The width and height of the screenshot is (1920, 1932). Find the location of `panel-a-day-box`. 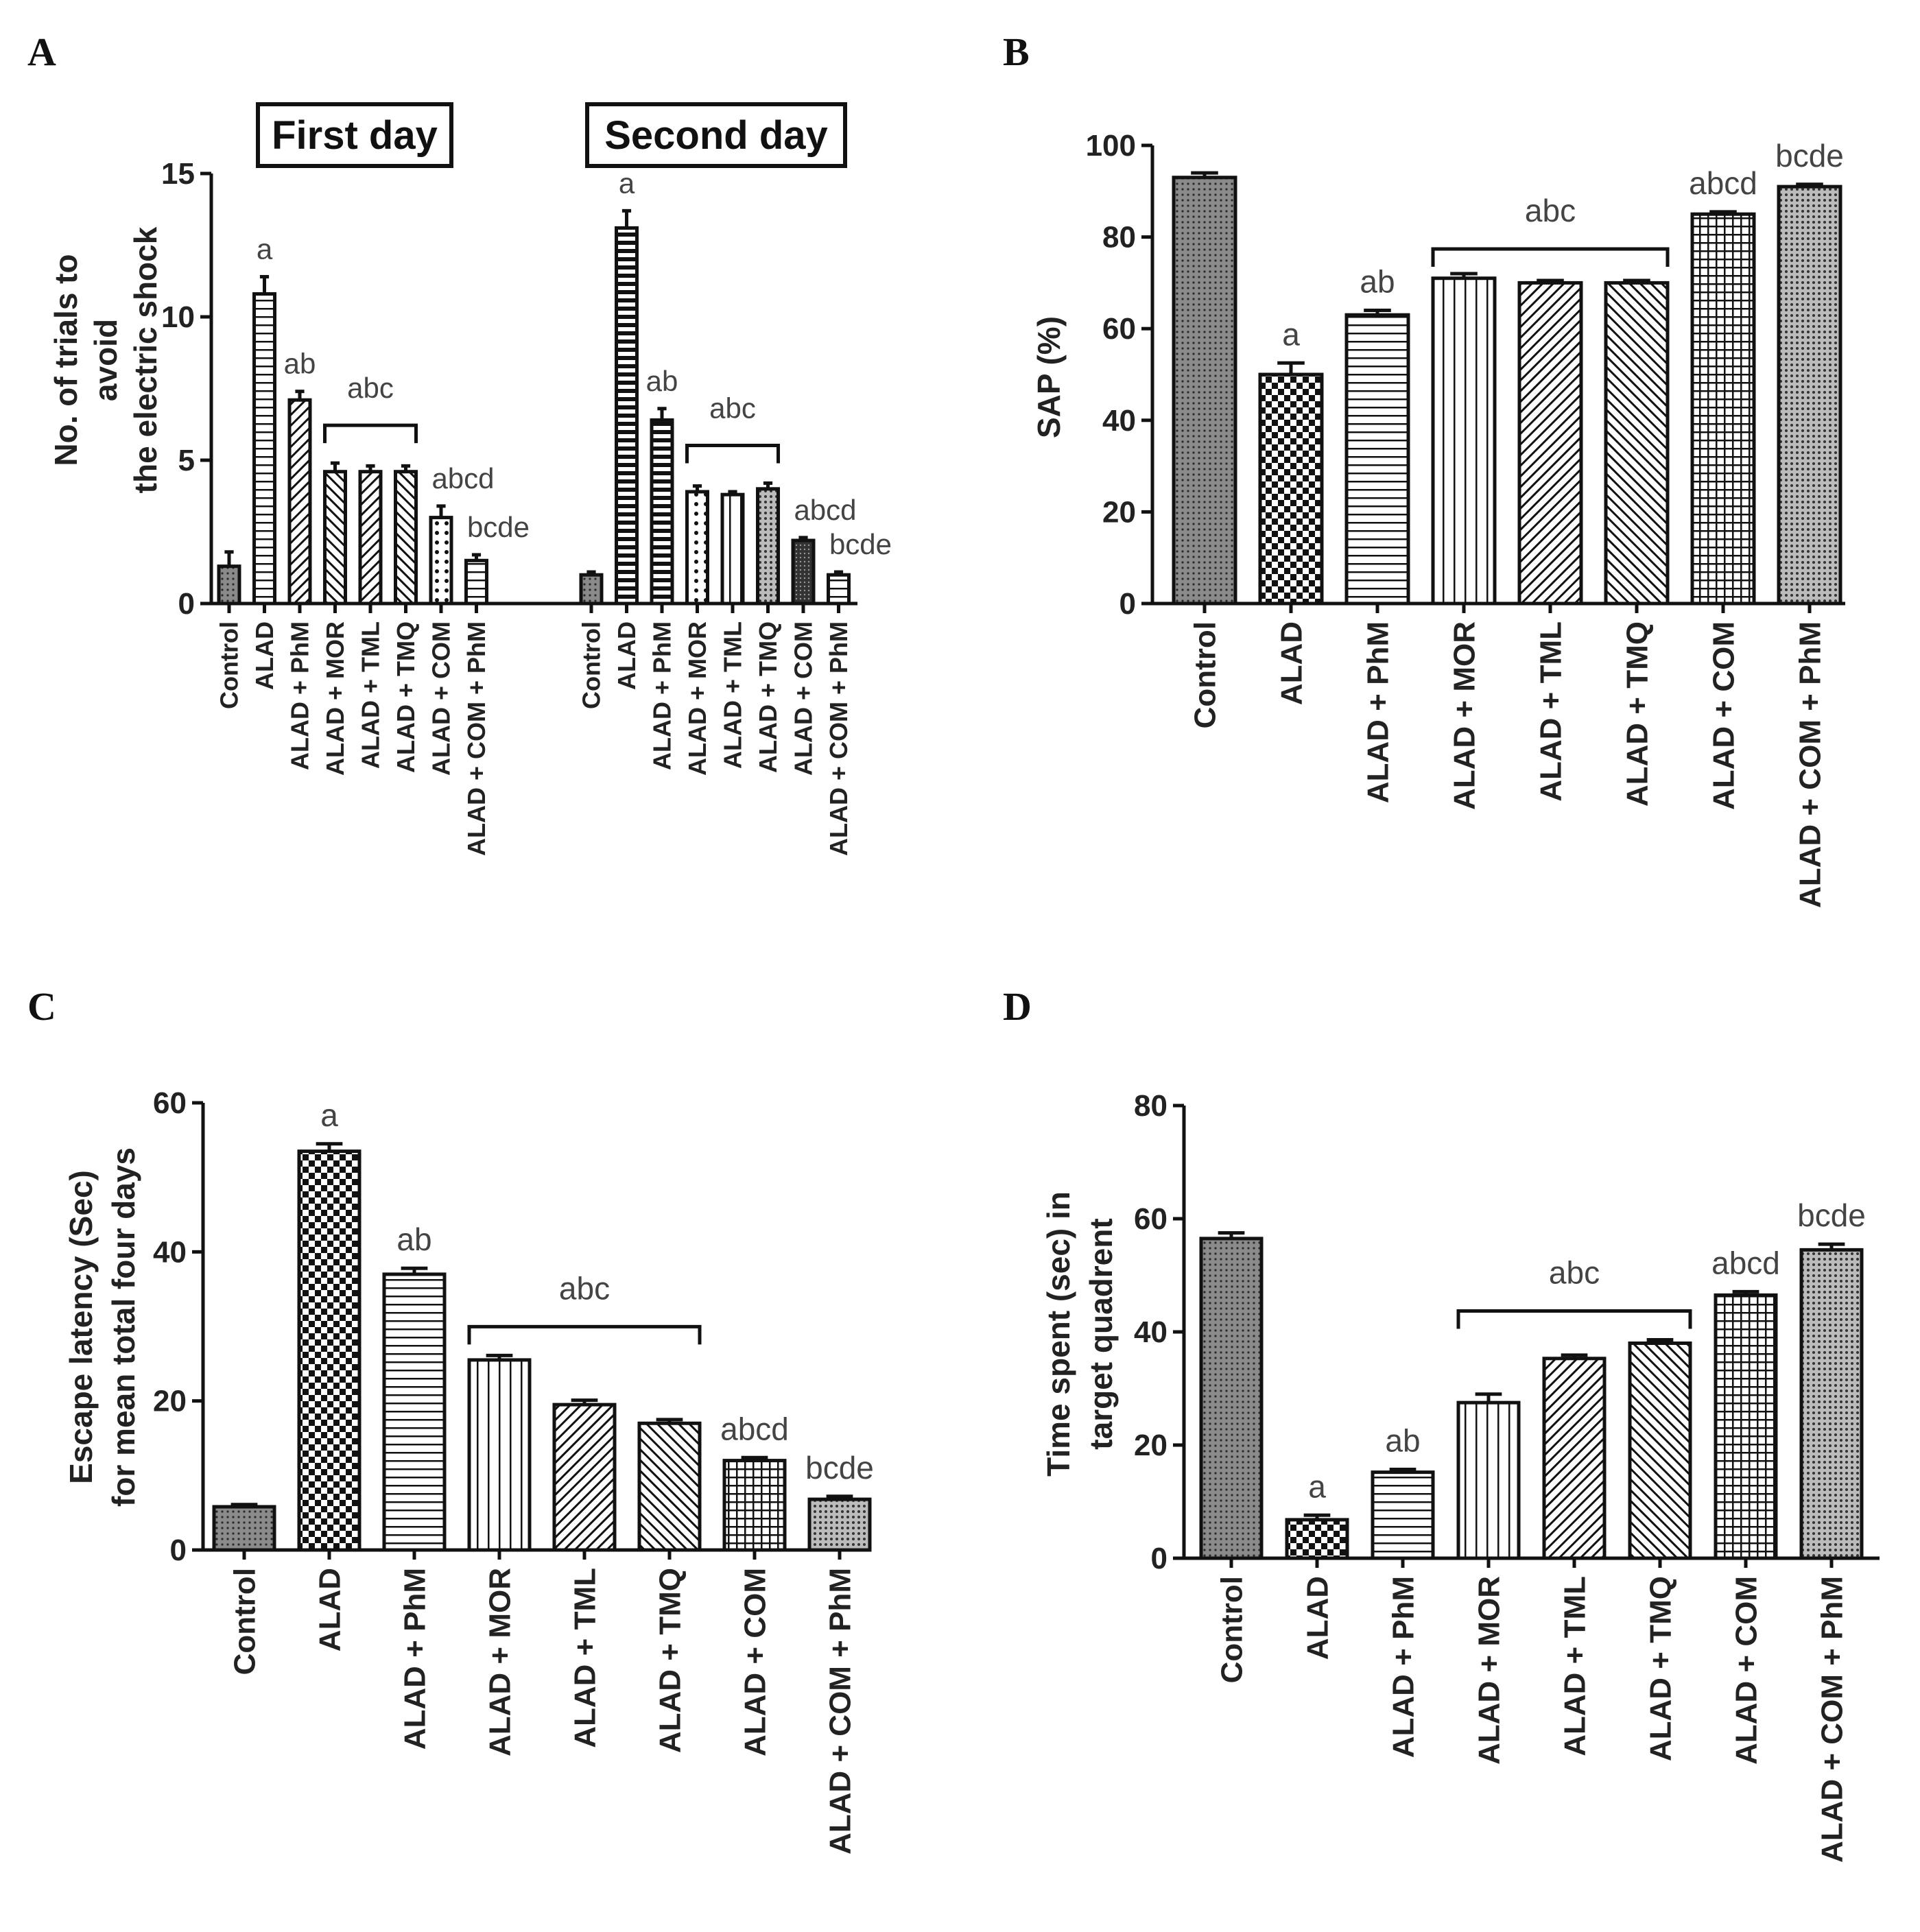

panel-a-day-box is located at coordinates (354, 135).